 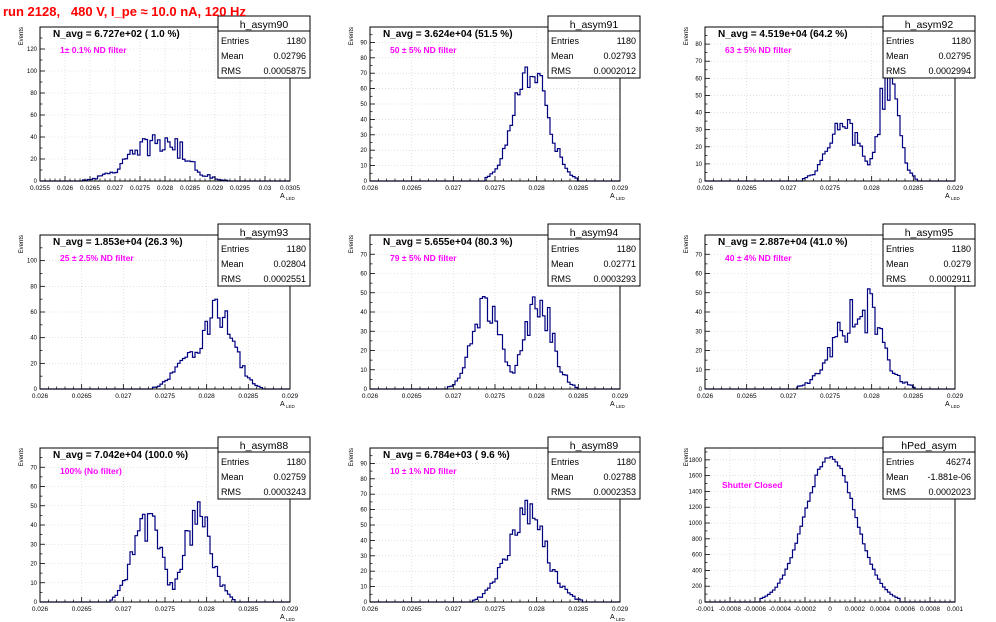 What do you see at coordinates (232, 264) in the screenshot?
I see `stats-label-mean: Mean` at bounding box center [232, 264].